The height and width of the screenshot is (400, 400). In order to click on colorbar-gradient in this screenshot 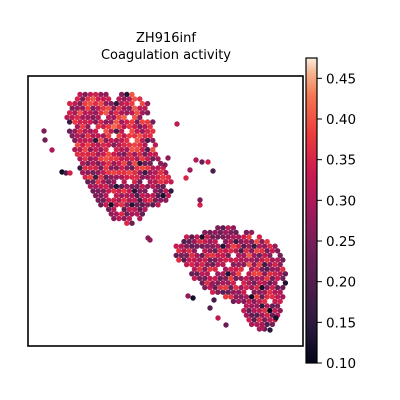, I will do `click(311, 210)`.